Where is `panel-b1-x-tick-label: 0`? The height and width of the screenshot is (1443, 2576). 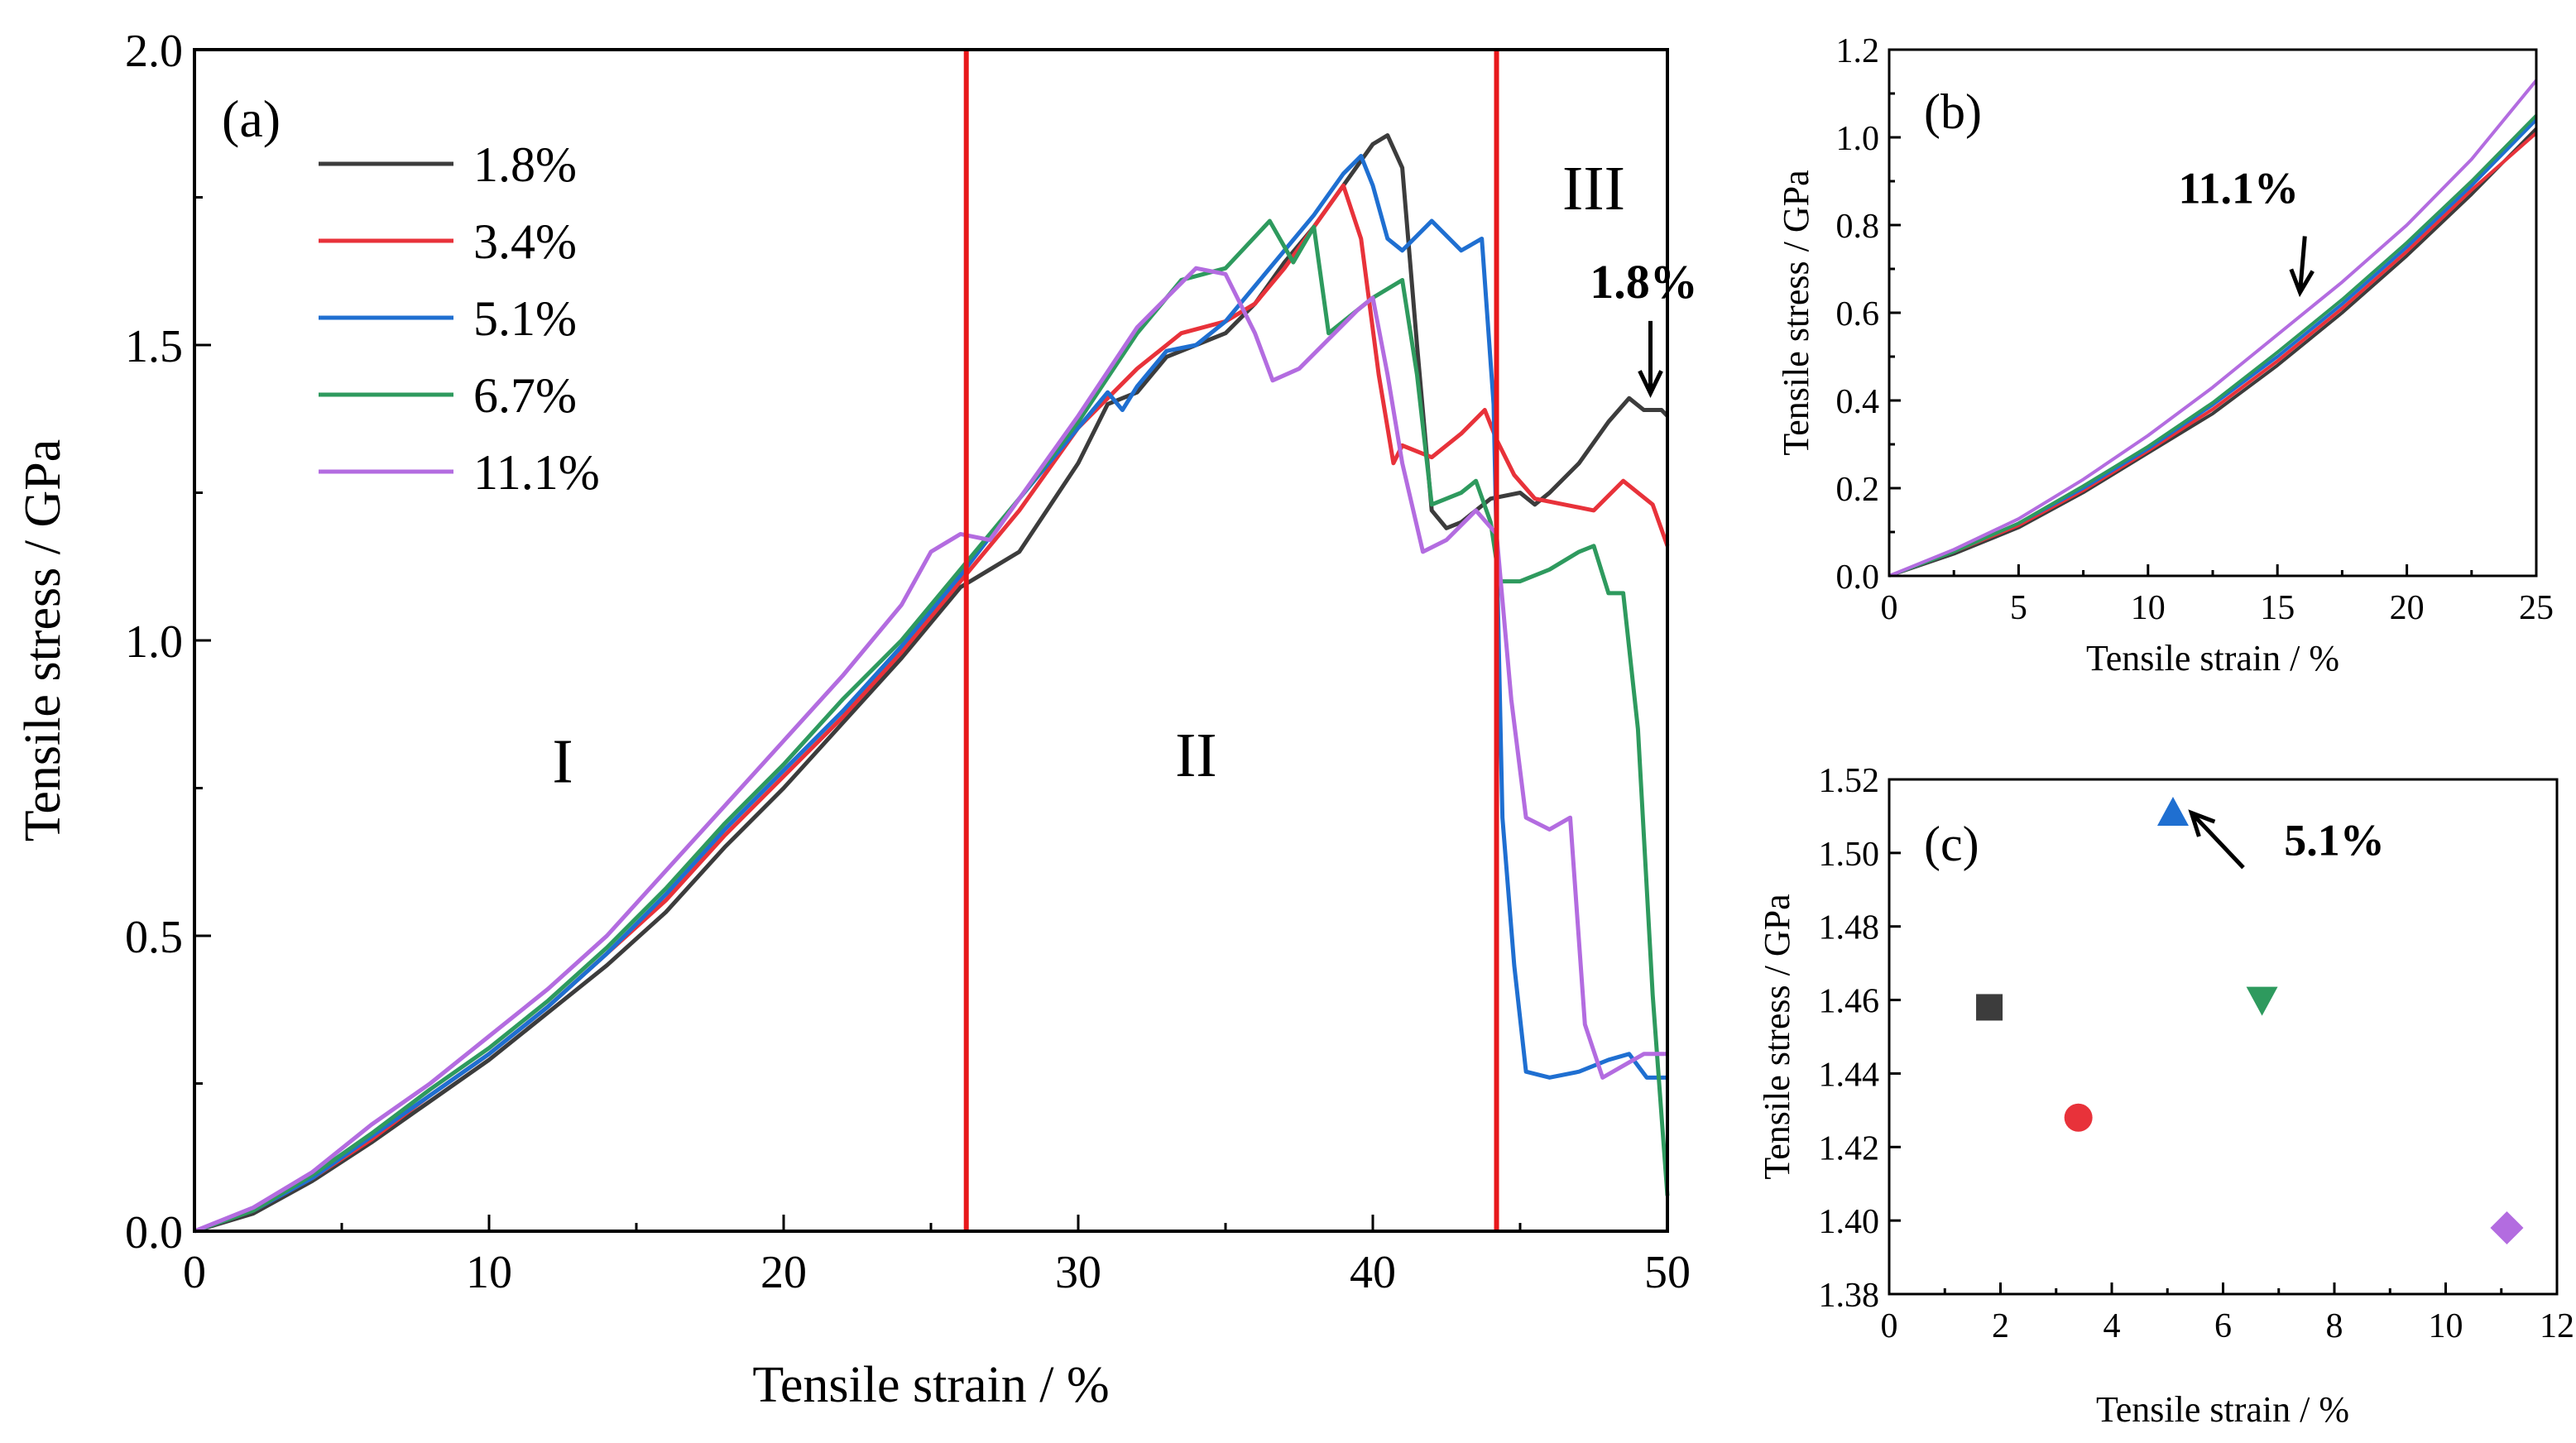
panel-b1-x-tick-label: 0 is located at coordinates (1889, 608).